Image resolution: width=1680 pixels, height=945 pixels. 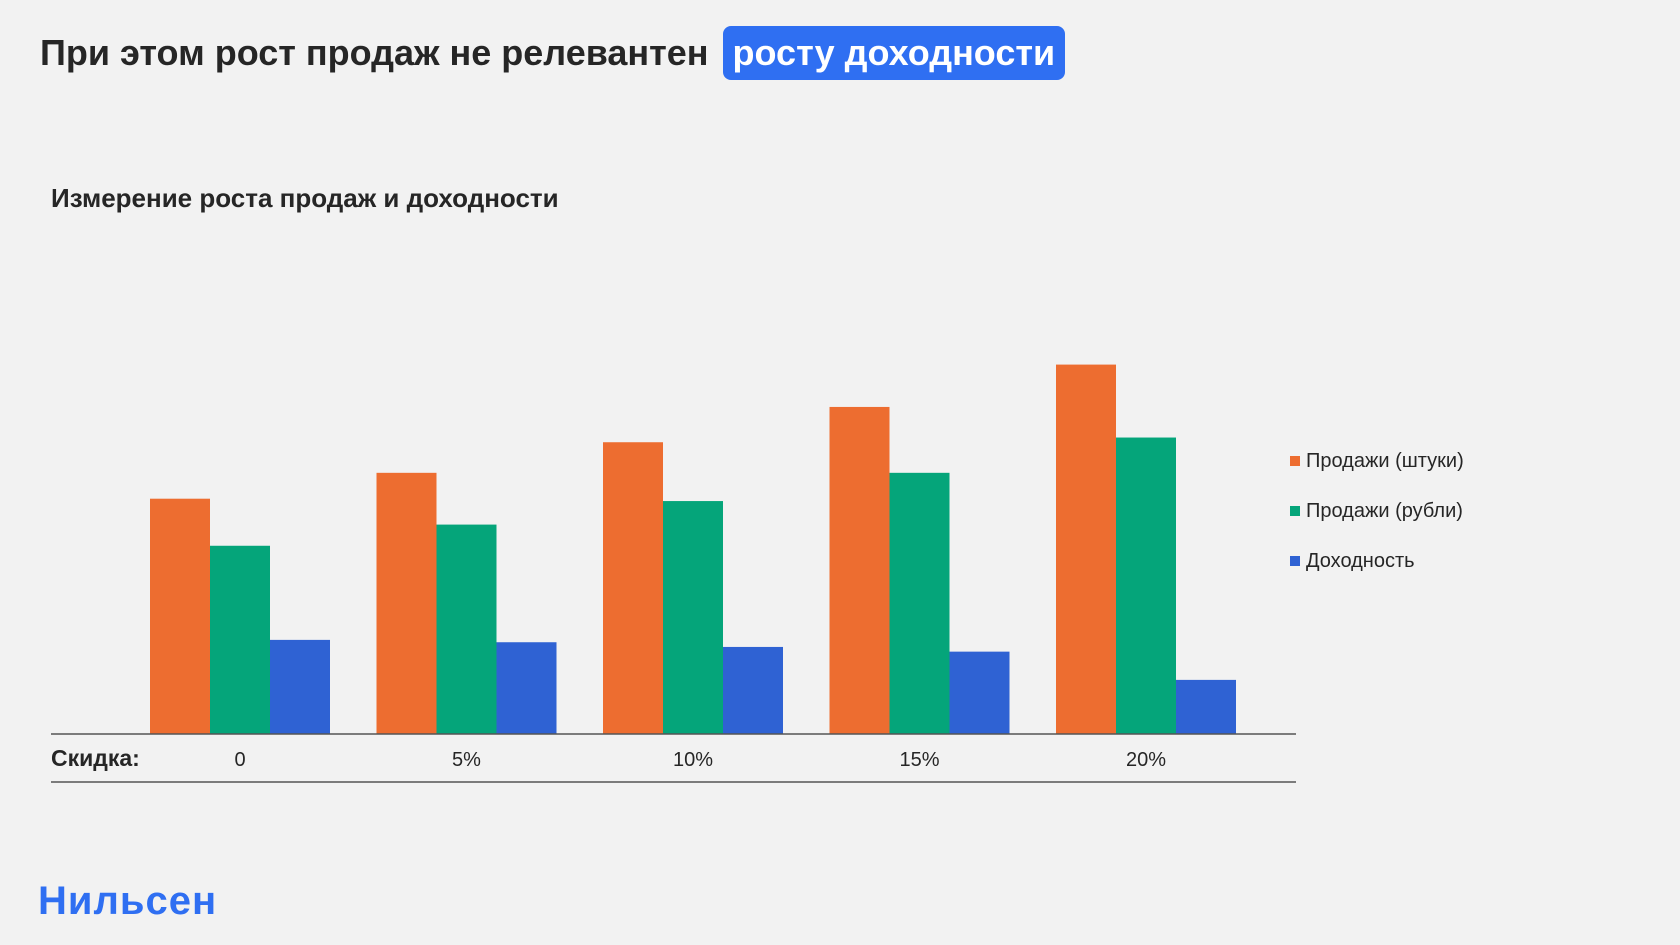 What do you see at coordinates (128, 901) in the screenshot?
I see `nielsen-logo: Нильсен` at bounding box center [128, 901].